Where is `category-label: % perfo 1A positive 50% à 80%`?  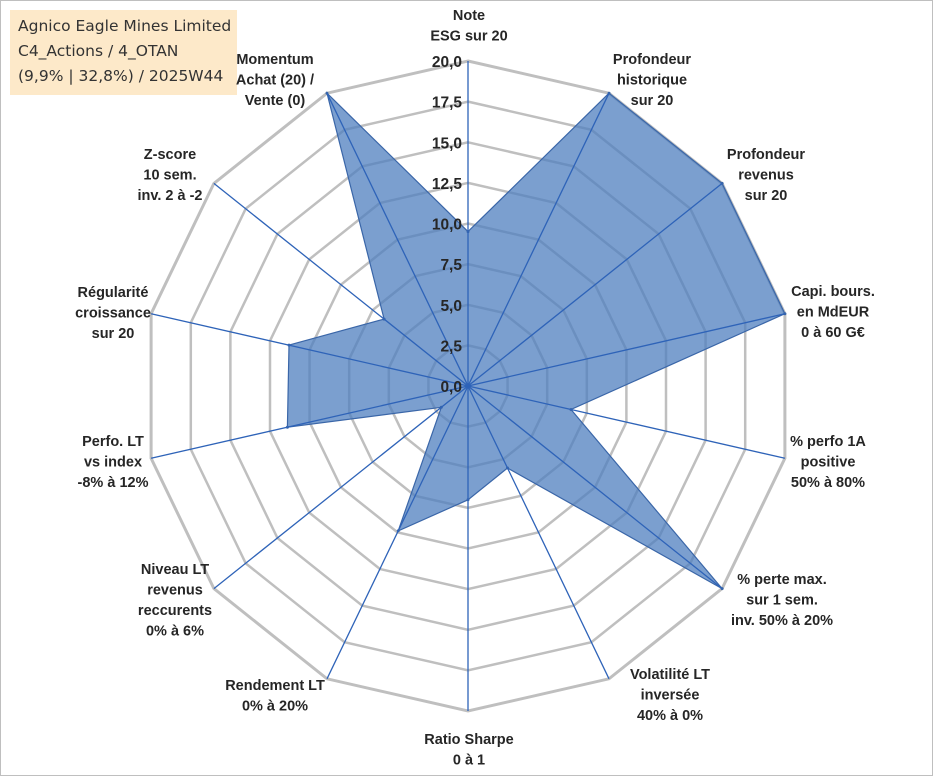 category-label: % perfo 1A positive 50% à 80% is located at coordinates (828, 462).